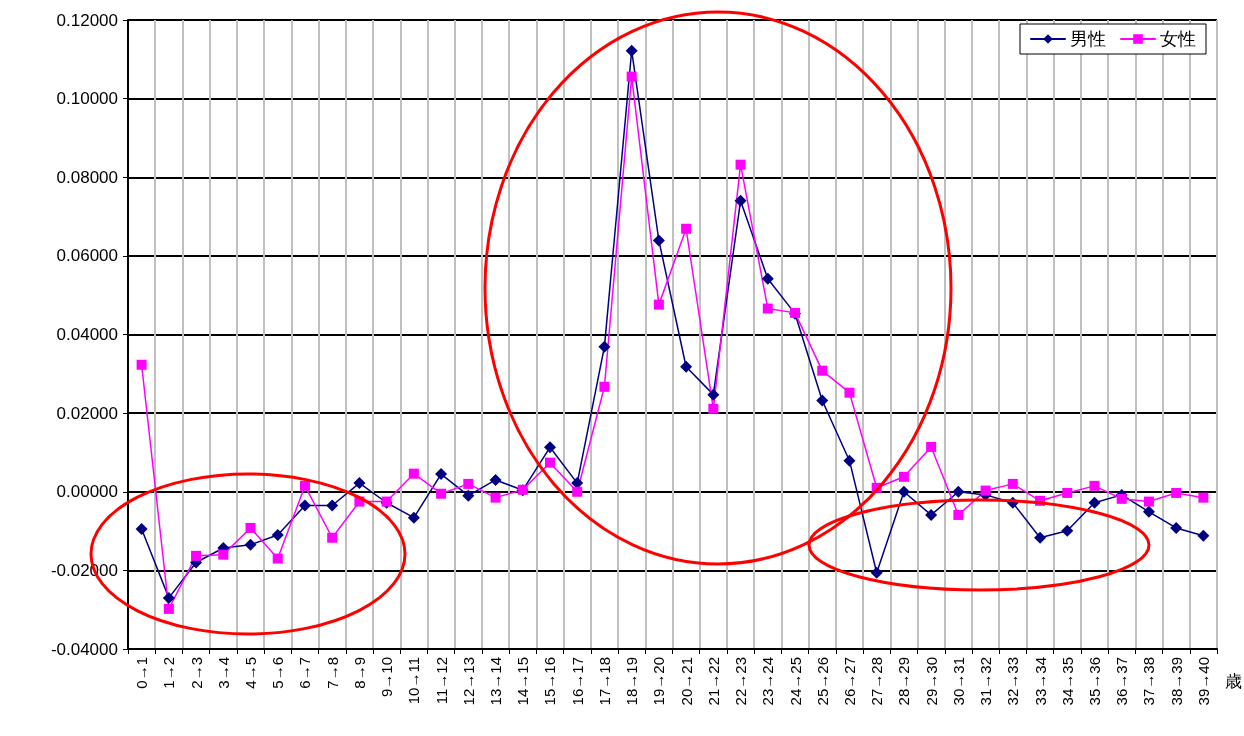 The height and width of the screenshot is (736, 1244). I want to click on x-axis-title: 歳, so click(1233, 681).